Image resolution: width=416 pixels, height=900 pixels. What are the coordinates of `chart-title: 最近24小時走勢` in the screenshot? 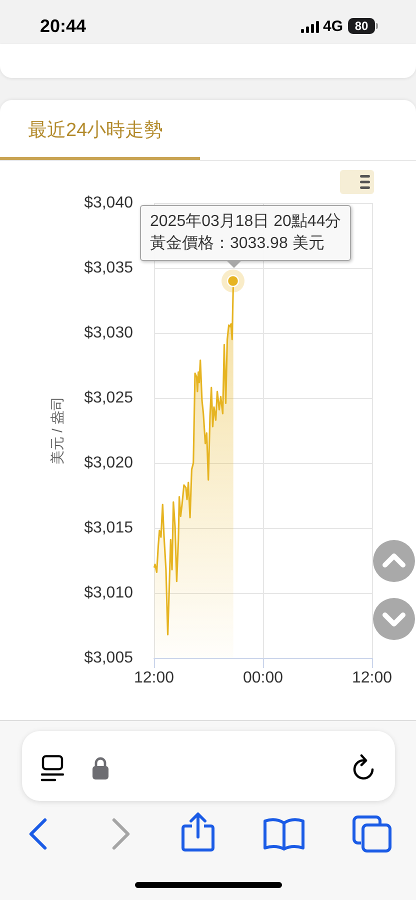 It's located at (96, 131).